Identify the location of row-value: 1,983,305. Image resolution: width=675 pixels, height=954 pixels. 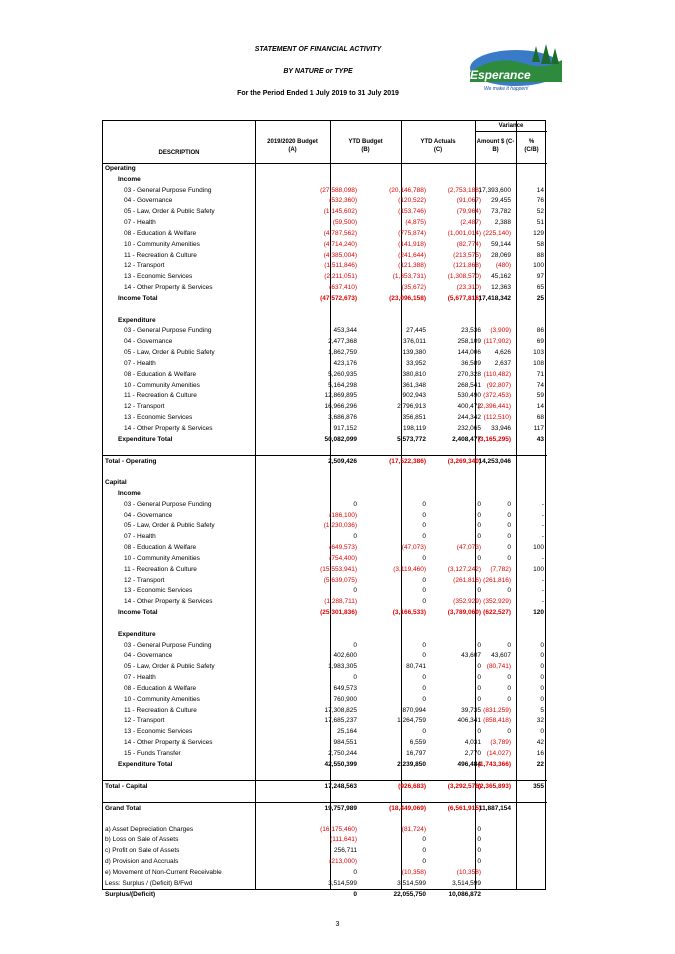
(342, 667).